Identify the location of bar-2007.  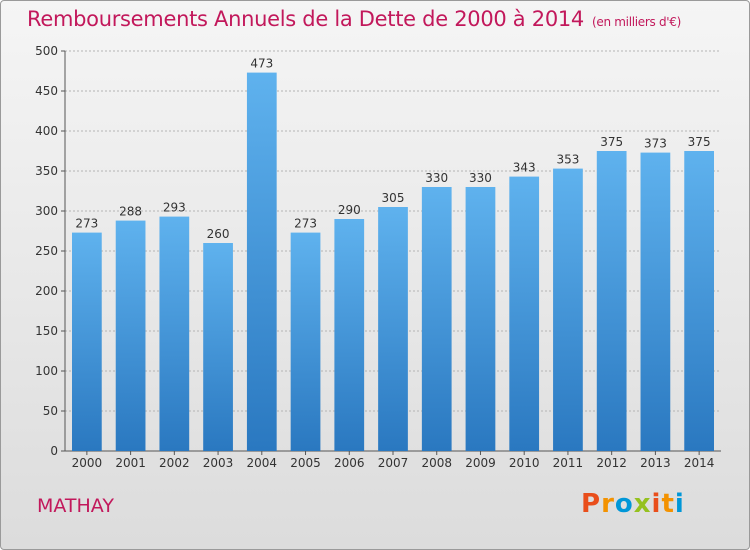
(393, 329).